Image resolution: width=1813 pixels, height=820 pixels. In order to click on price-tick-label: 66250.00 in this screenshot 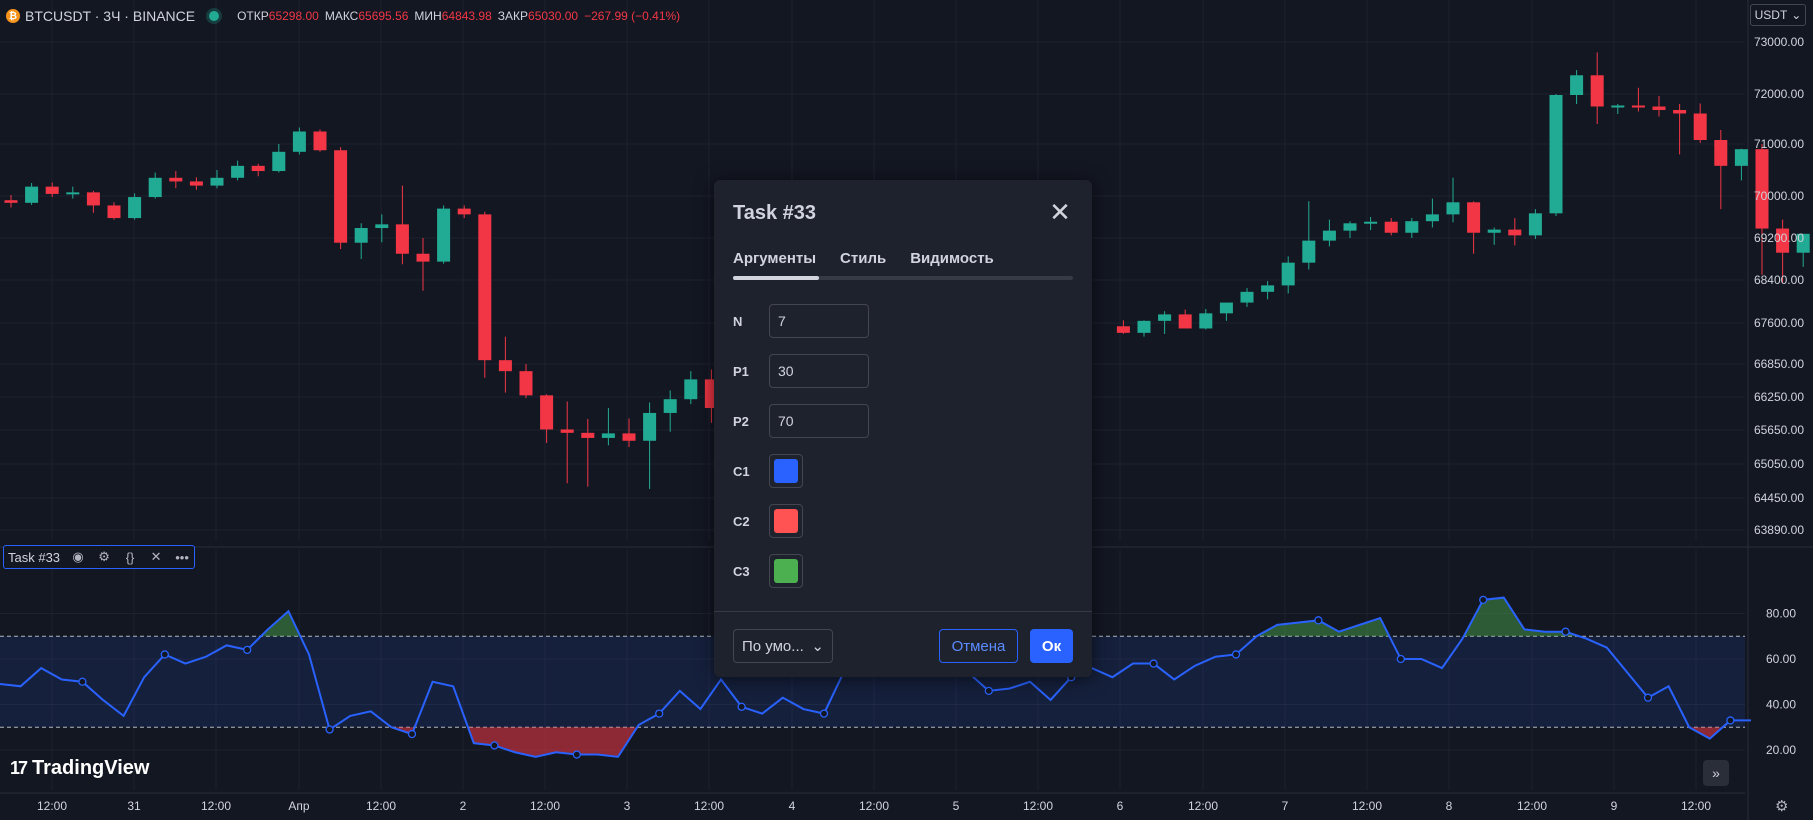, I will do `click(1779, 397)`.